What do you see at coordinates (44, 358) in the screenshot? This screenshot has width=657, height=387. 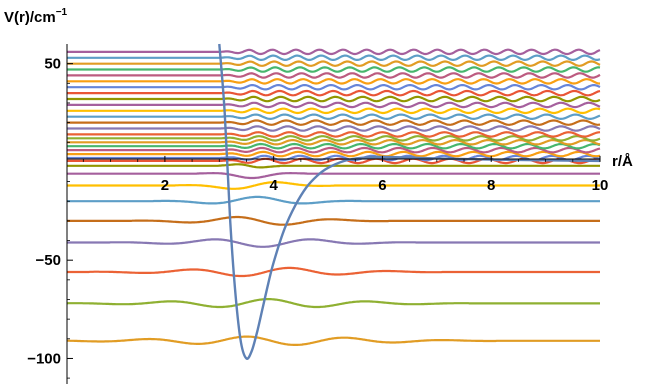 I see `y-tick-label: −100` at bounding box center [44, 358].